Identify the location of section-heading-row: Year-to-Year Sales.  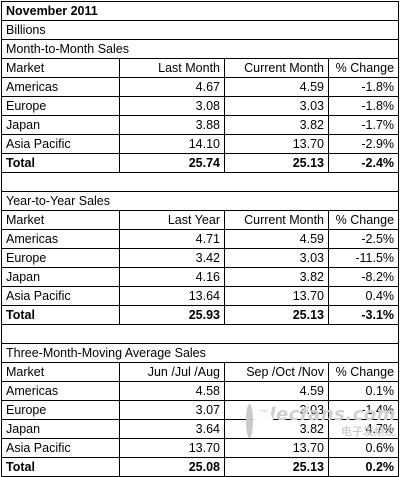
(200, 201).